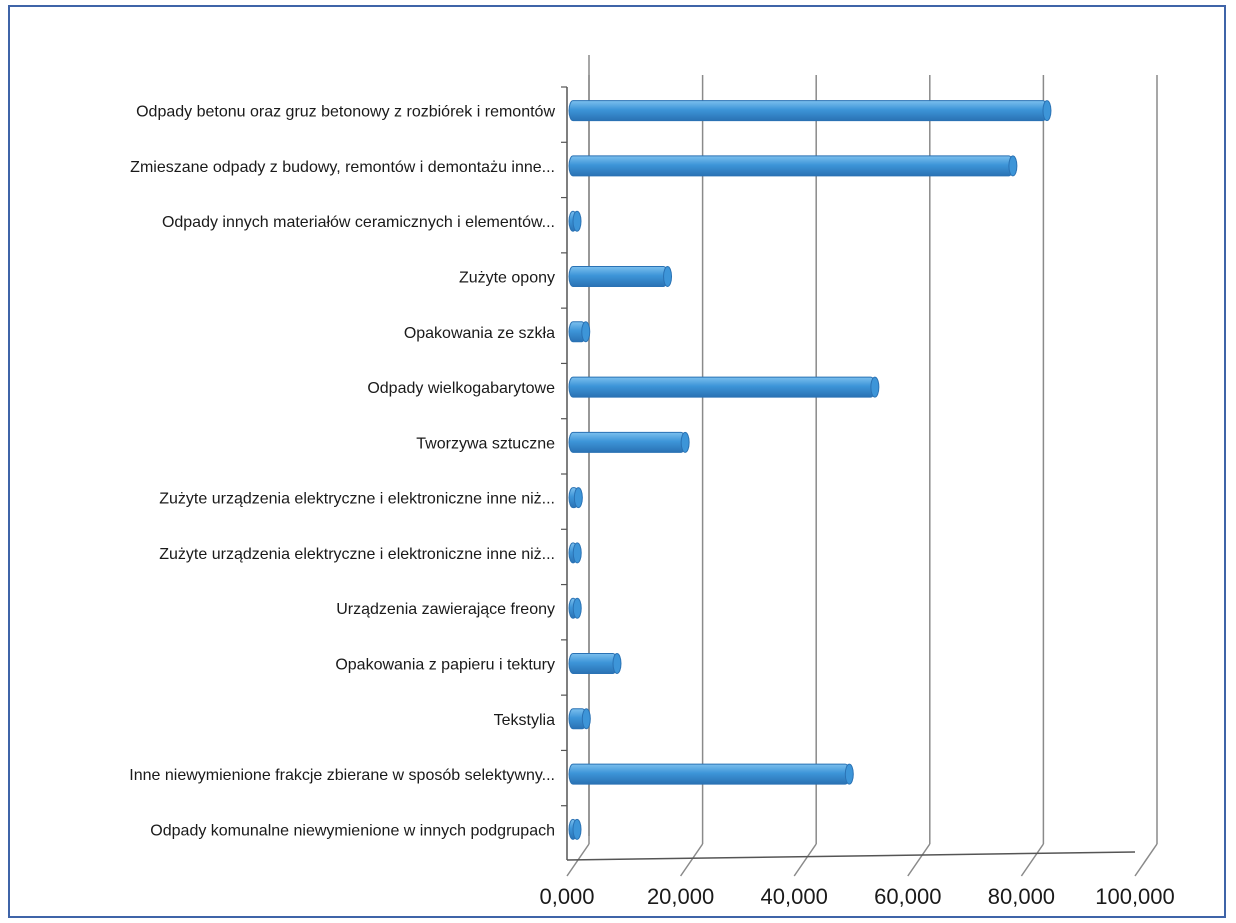 Image resolution: width=1236 pixels, height=923 pixels. I want to click on category-label: Opakowania ze szkła, so click(479, 333).